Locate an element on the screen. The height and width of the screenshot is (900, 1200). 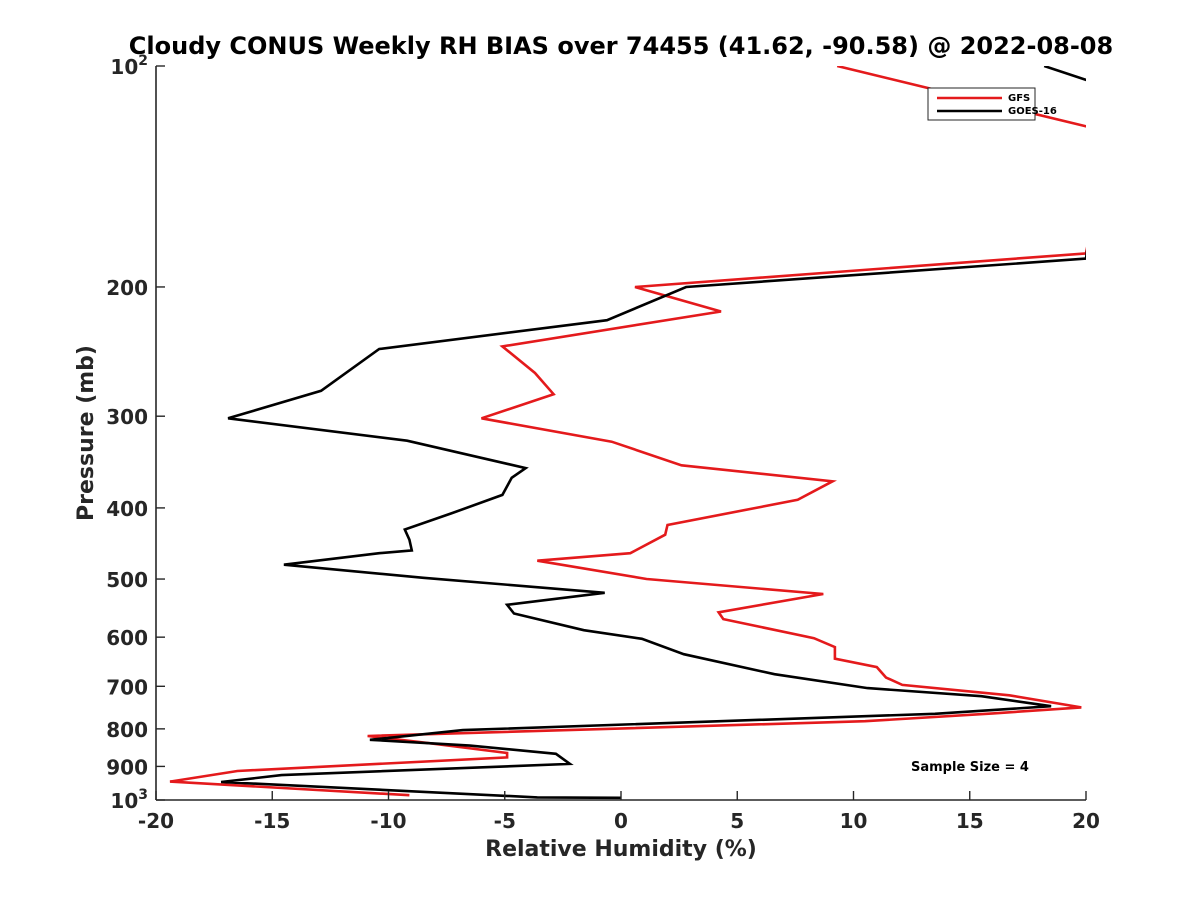
y-tick-label: 10² is located at coordinates (129, 66).